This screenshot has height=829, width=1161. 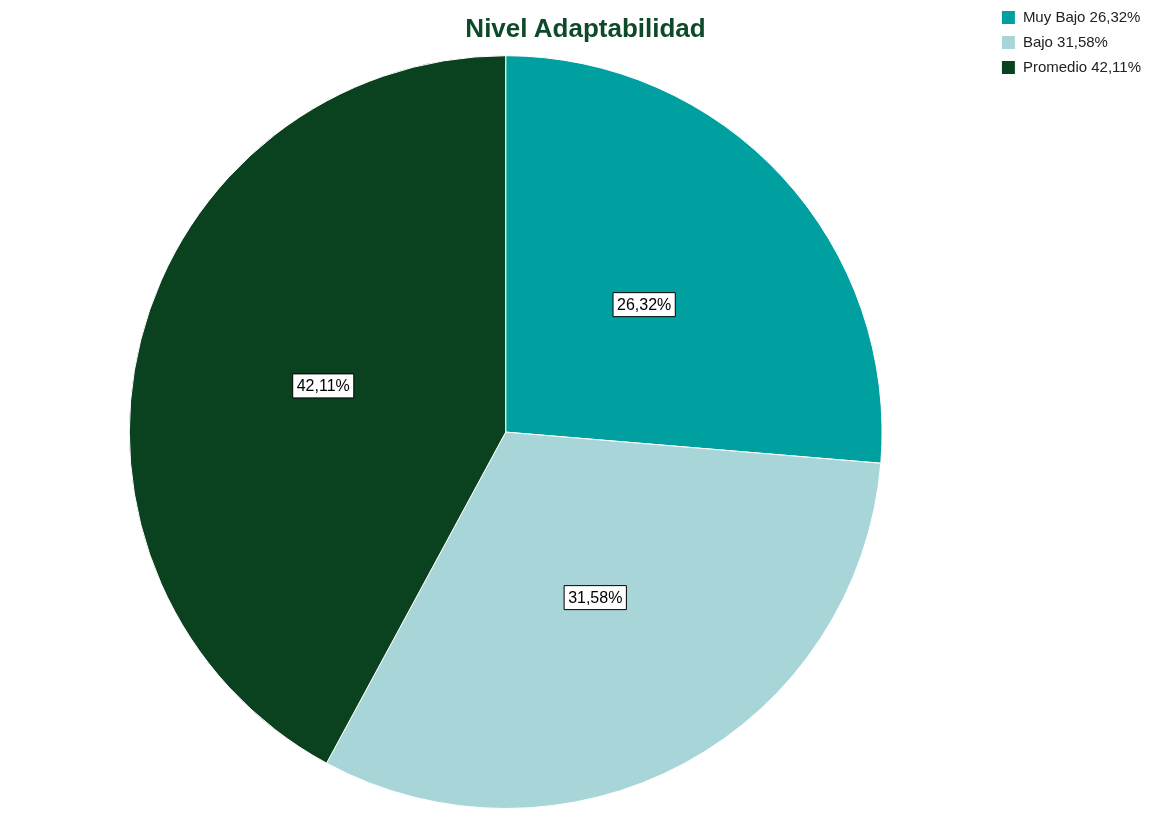 What do you see at coordinates (1081, 16) in the screenshot?
I see `legend-label: Muy Bajo 26,32%` at bounding box center [1081, 16].